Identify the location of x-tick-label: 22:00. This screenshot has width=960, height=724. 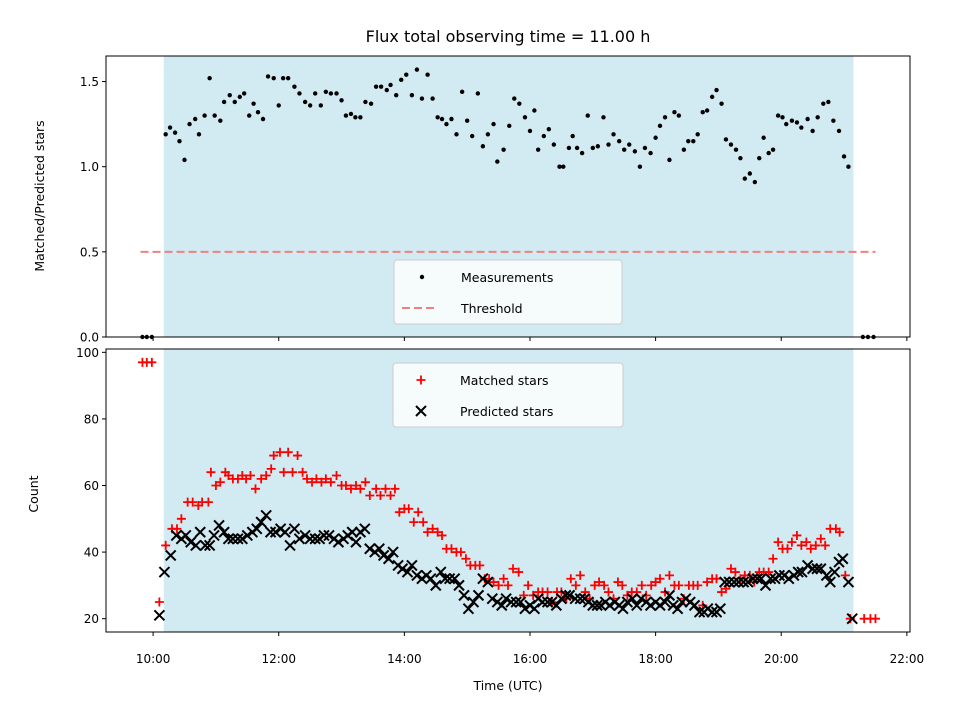
(907, 659).